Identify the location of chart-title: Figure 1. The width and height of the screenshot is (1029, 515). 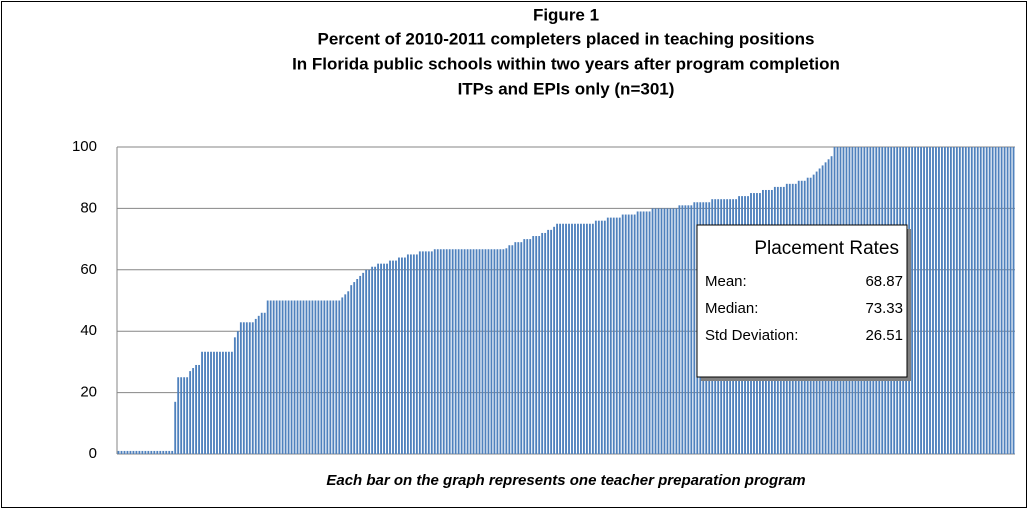
(566, 14).